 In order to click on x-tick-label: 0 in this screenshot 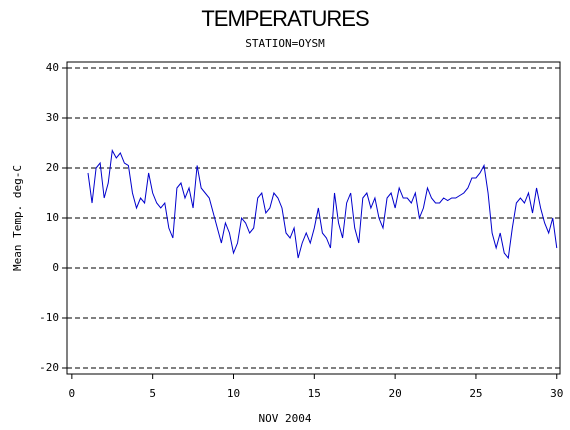, I will do `click(72, 393)`.